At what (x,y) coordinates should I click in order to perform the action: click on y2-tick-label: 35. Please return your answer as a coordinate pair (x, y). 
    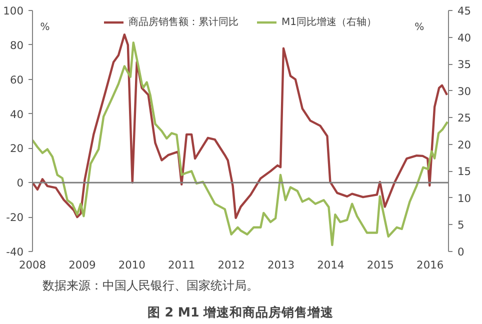
    Looking at the image, I should click on (465, 65).